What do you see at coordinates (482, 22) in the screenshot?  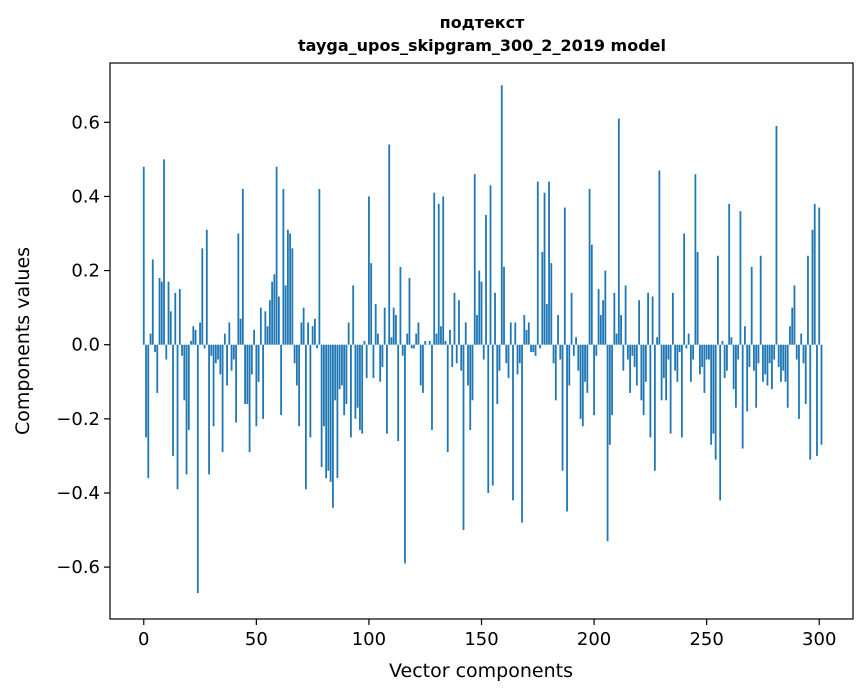 I see `chart-title-line1: подтекст` at bounding box center [482, 22].